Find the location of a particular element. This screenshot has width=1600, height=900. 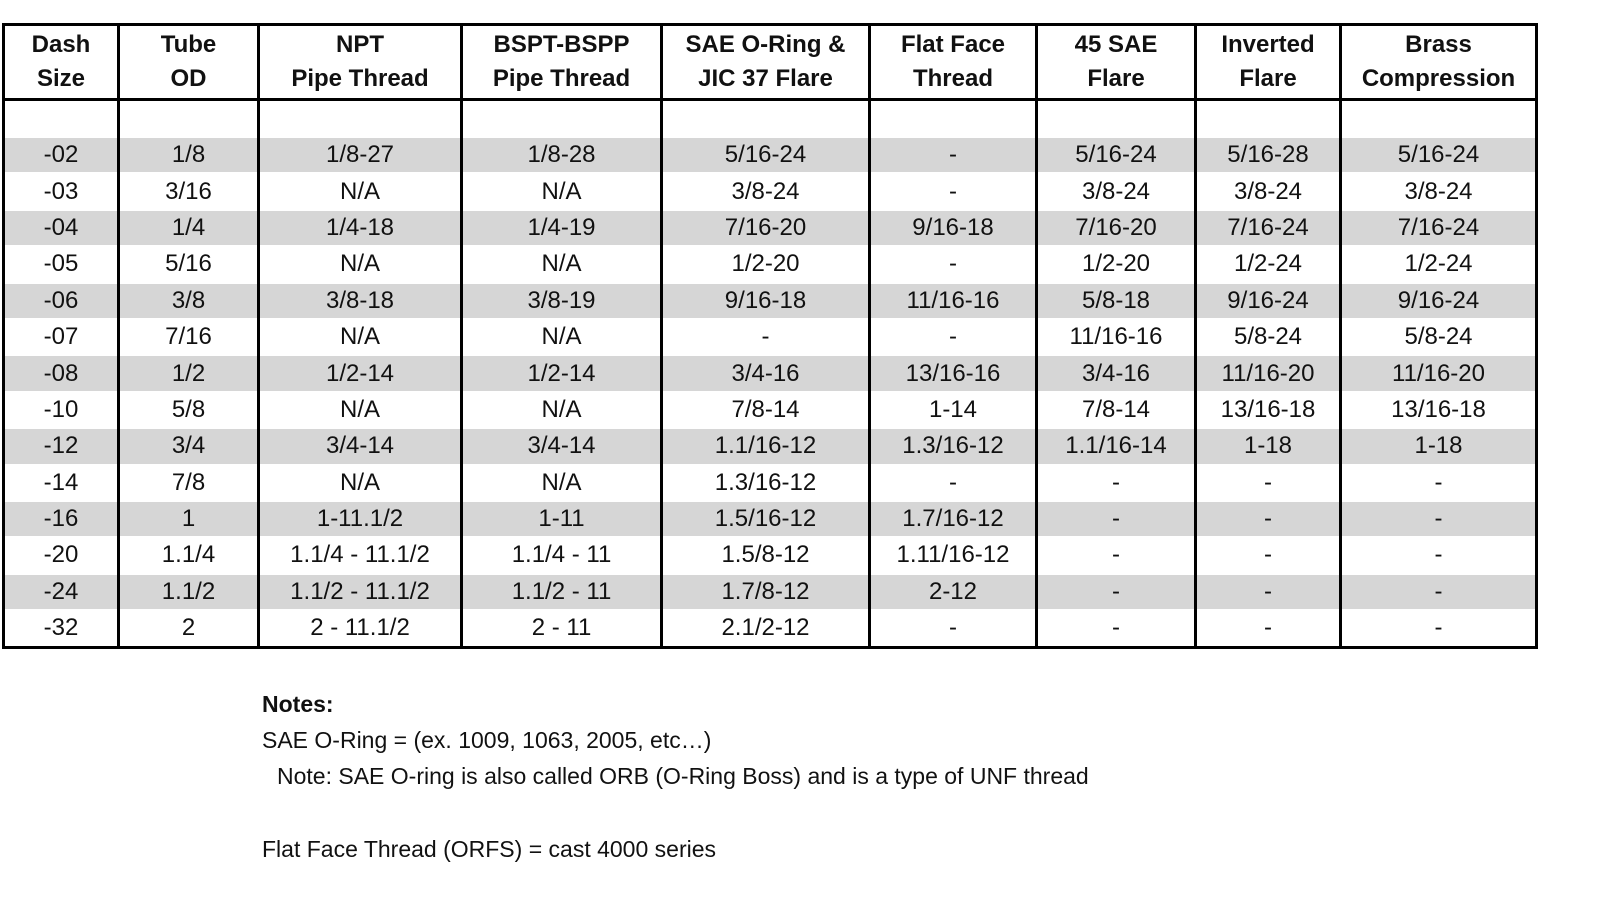

column-header: Dash Size is located at coordinates (61, 62).